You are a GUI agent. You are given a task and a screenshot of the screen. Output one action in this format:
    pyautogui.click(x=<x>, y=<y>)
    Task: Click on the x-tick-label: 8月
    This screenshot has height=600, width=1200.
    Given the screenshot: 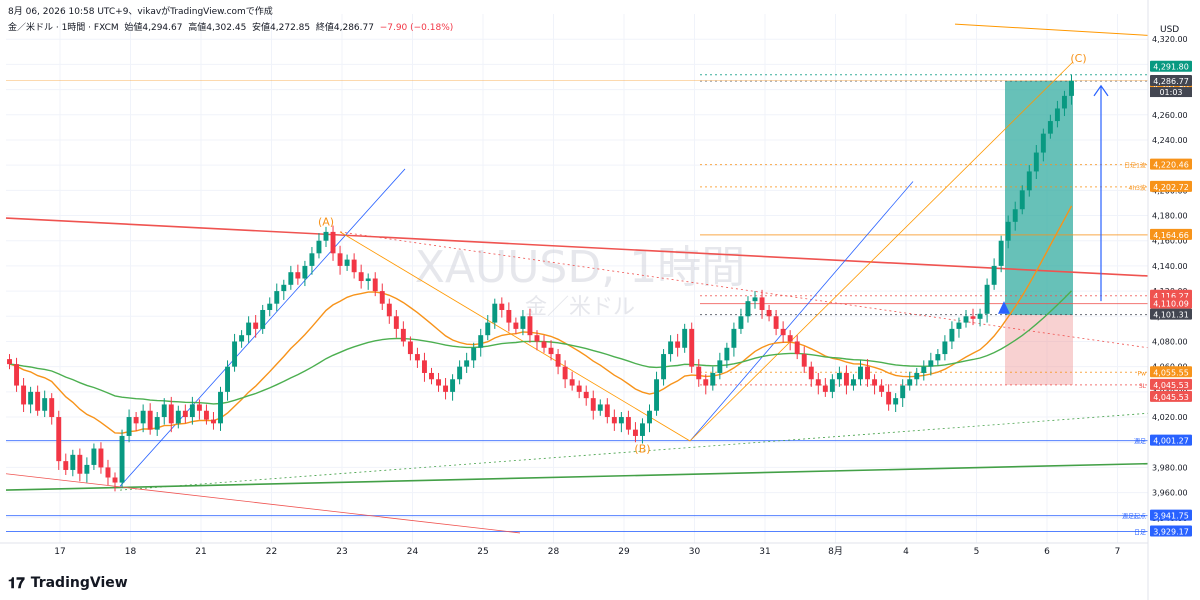 What is the action you would take?
    pyautogui.click(x=835, y=551)
    